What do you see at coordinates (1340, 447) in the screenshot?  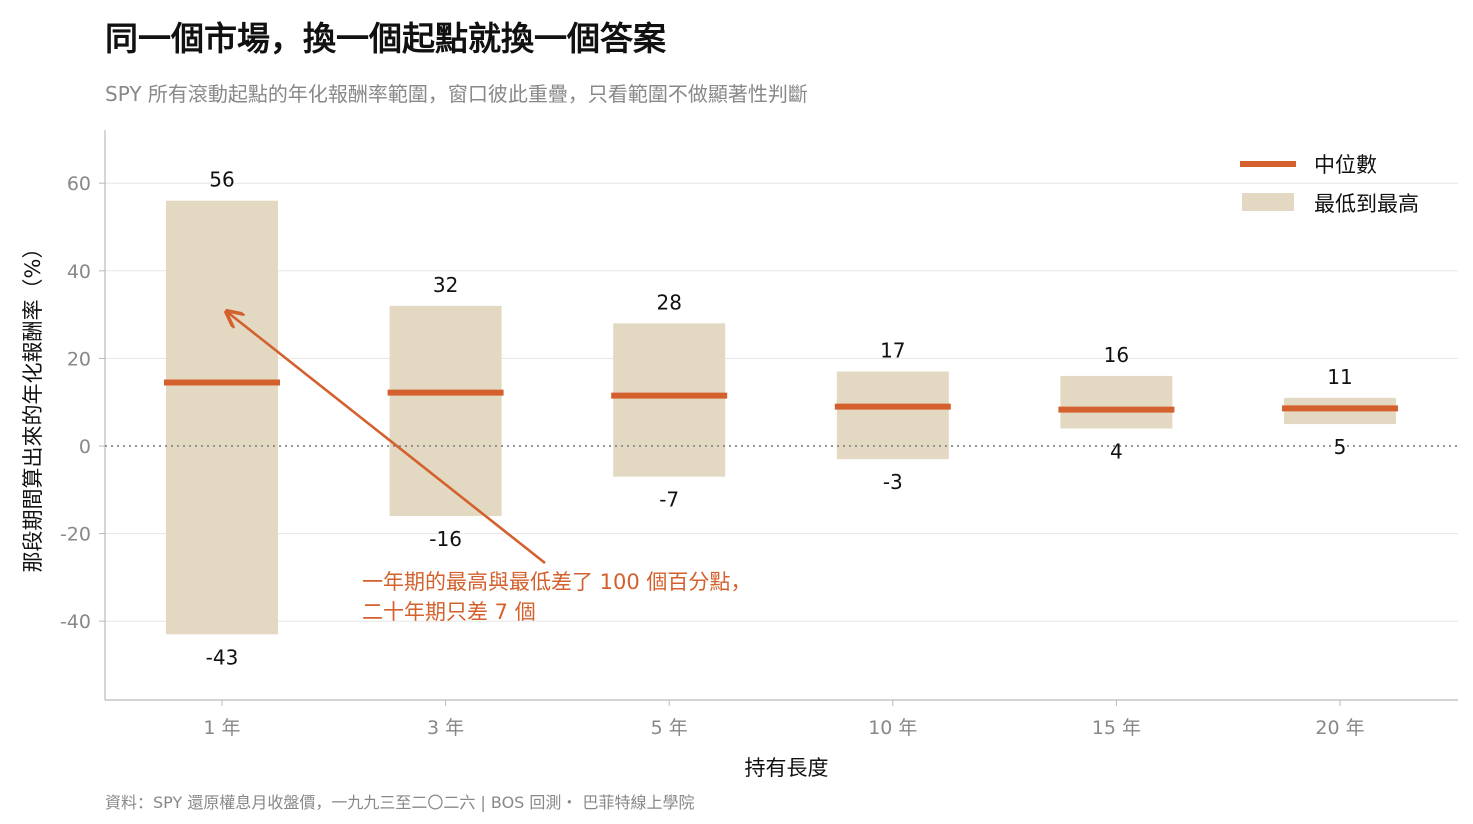 I see `low-value-label: 5` at bounding box center [1340, 447].